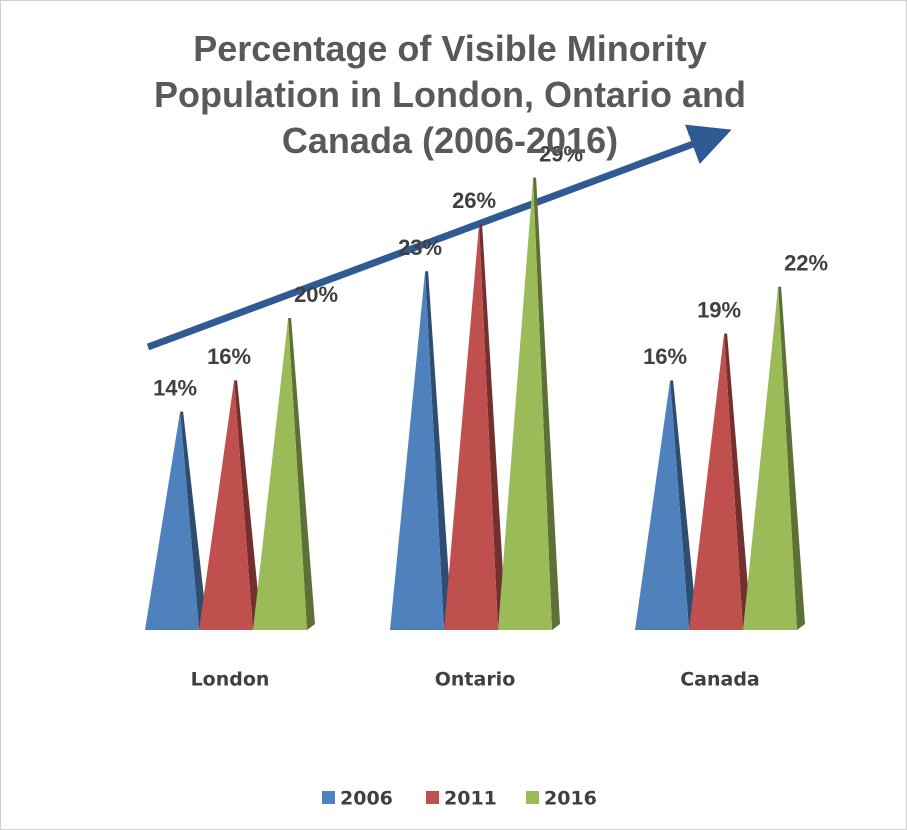 This screenshot has height=830, width=907. I want to click on data-label: 14%, so click(175, 387).